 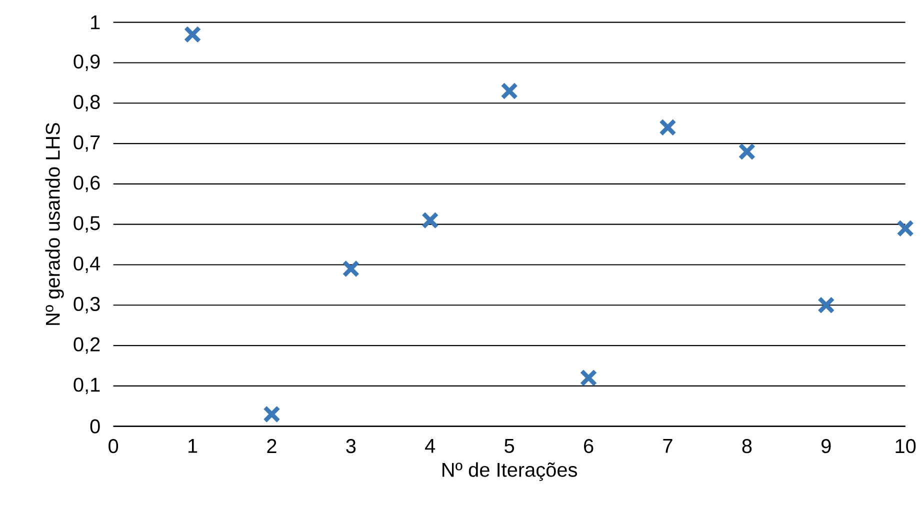 I want to click on x-tick-label: 4, so click(x=430, y=446).